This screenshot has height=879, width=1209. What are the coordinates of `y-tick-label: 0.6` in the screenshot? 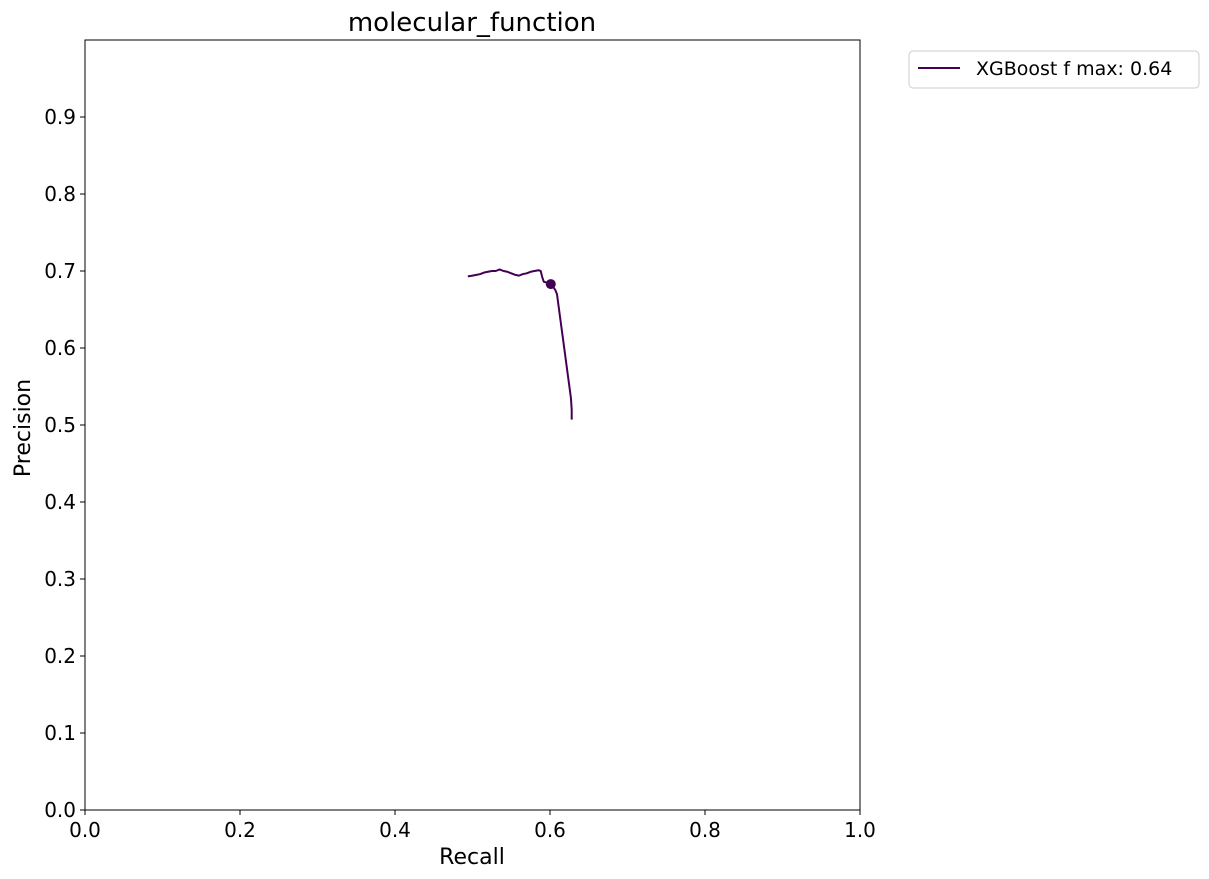 It's located at (60, 348).